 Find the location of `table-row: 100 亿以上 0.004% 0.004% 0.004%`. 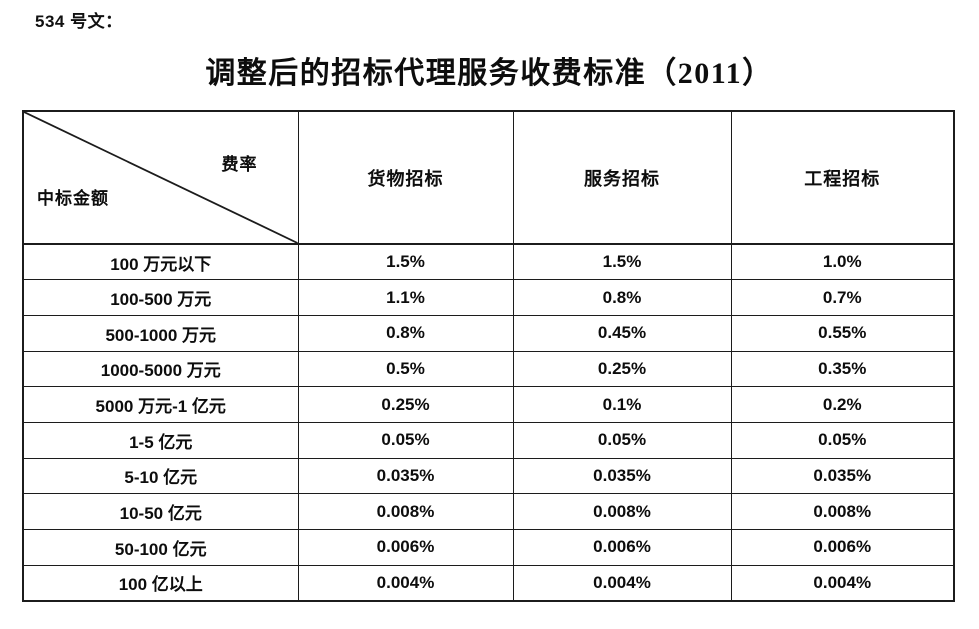

table-row: 100 亿以上 0.004% 0.004% 0.004% is located at coordinates (488, 583).